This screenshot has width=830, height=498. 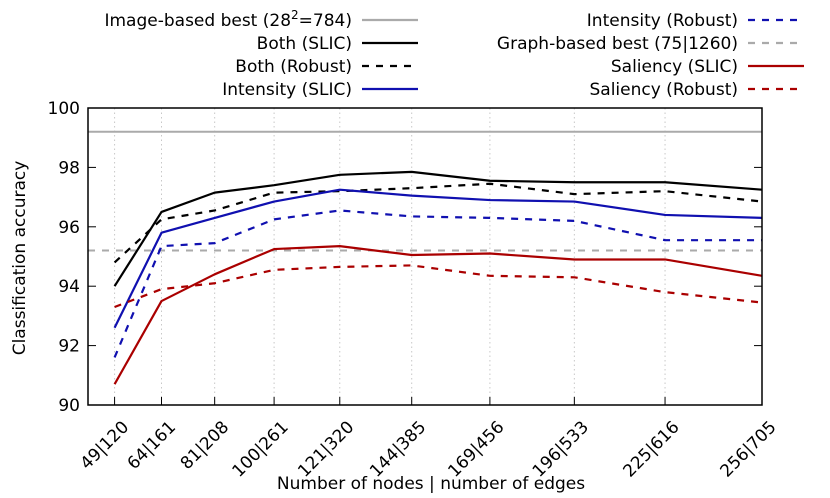 I want to click on y-tick-label: 100, so click(x=64, y=109).